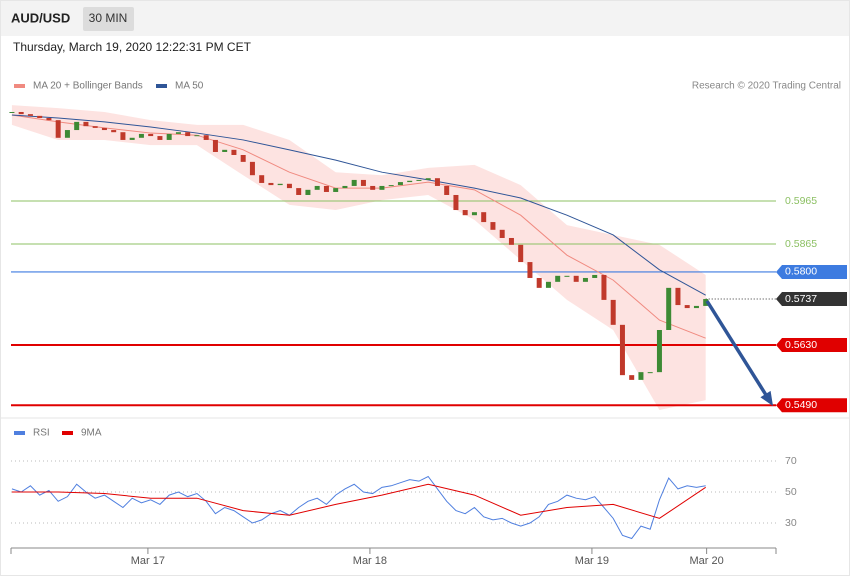  Describe the element at coordinates (40, 17) in the screenshot. I see `symbol: AUD/USD` at that location.